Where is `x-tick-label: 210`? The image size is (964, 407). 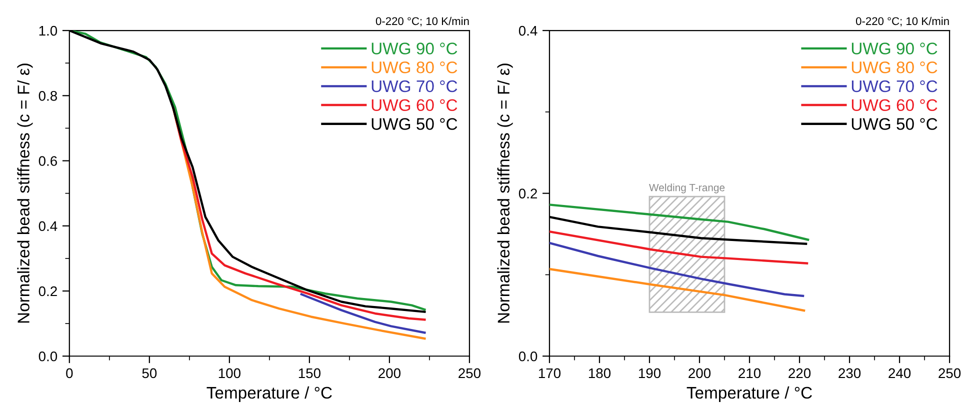
x-tick-label: 210 is located at coordinates (749, 373).